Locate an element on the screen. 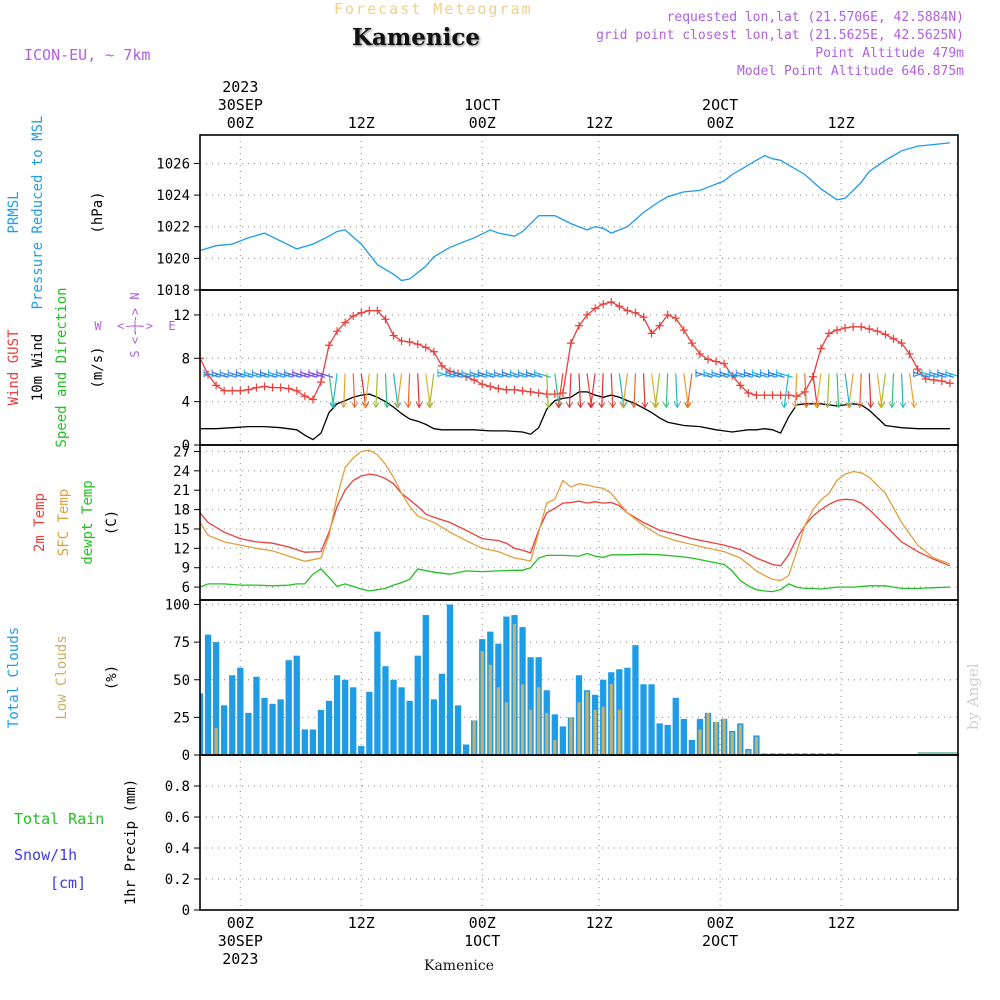 Image resolution: width=1000 pixels, height=1000 pixels. panel-frame is located at coordinates (579, 367).